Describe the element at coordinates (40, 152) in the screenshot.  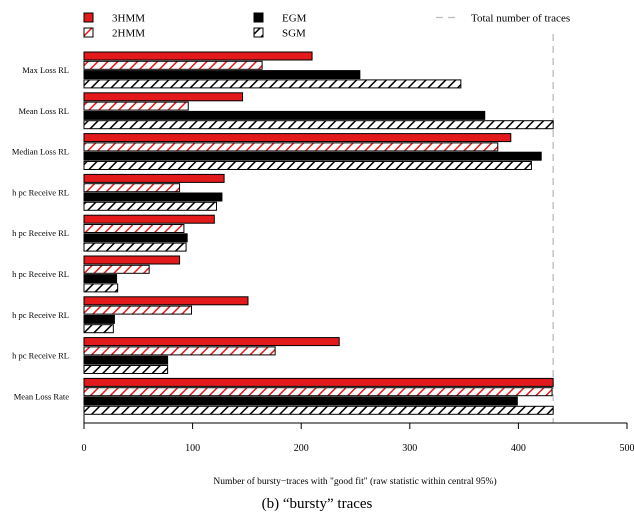
I see `category-label-2: Median Loss RL` at that location.